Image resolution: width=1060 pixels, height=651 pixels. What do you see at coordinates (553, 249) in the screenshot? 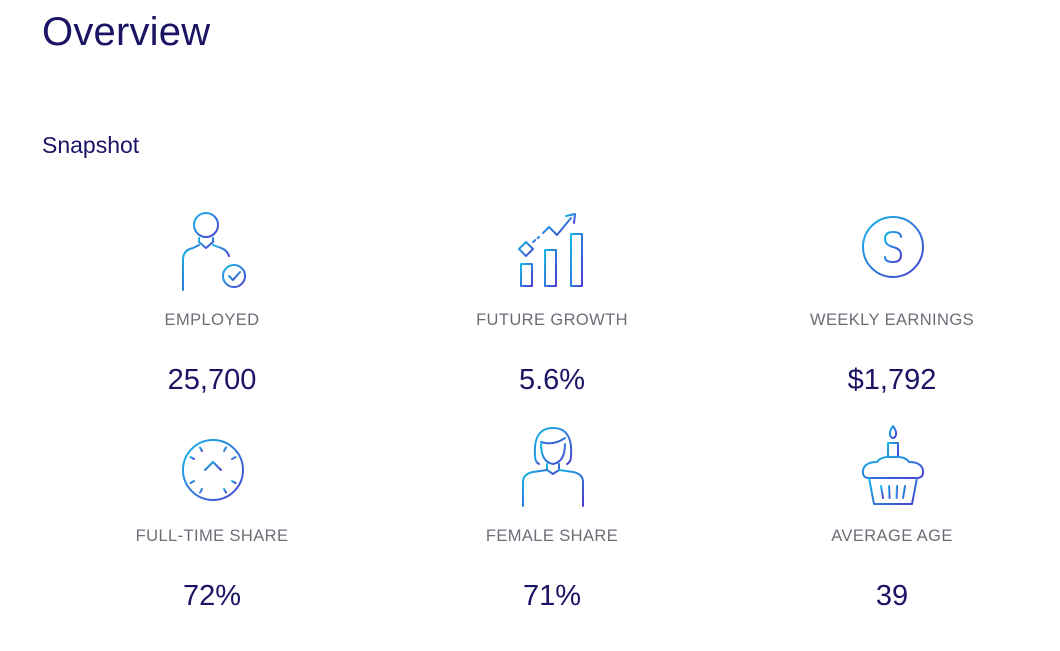
I see `growth-chart-icon` at bounding box center [553, 249].